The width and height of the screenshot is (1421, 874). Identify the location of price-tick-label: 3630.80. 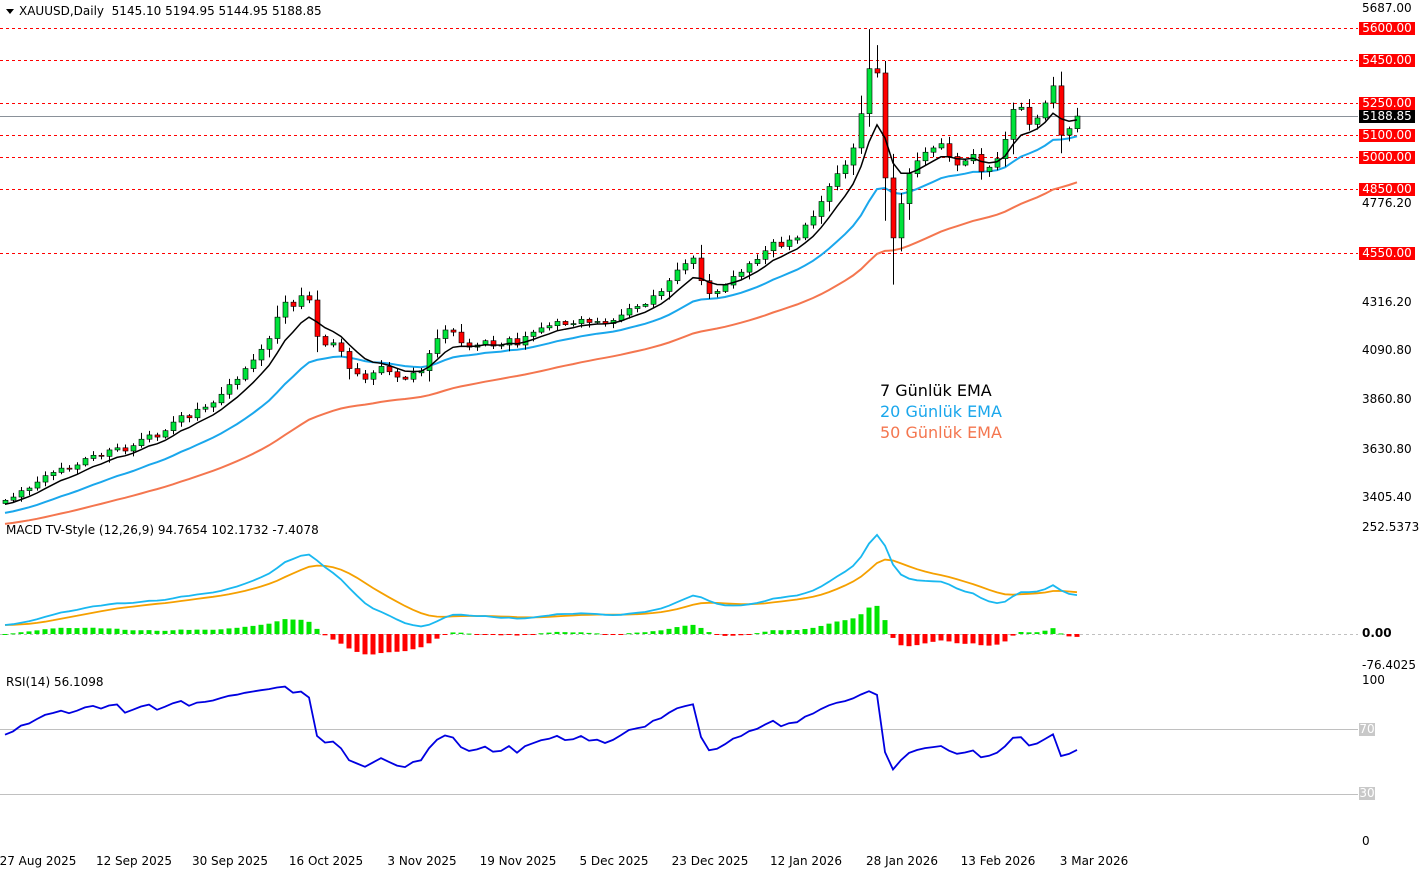
(1387, 448).